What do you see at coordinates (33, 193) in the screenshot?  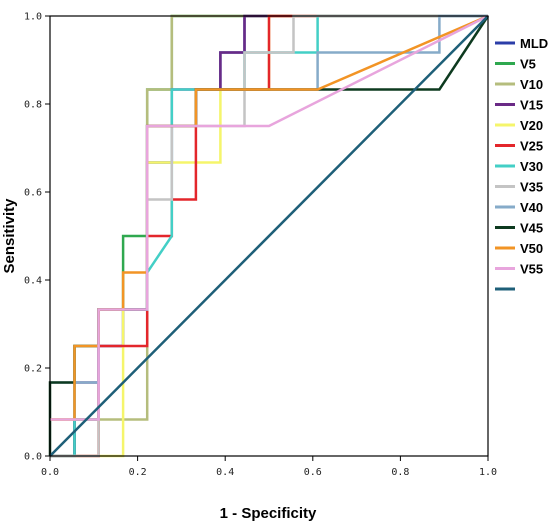 I see `y-tick-label: 0.6` at bounding box center [33, 193].